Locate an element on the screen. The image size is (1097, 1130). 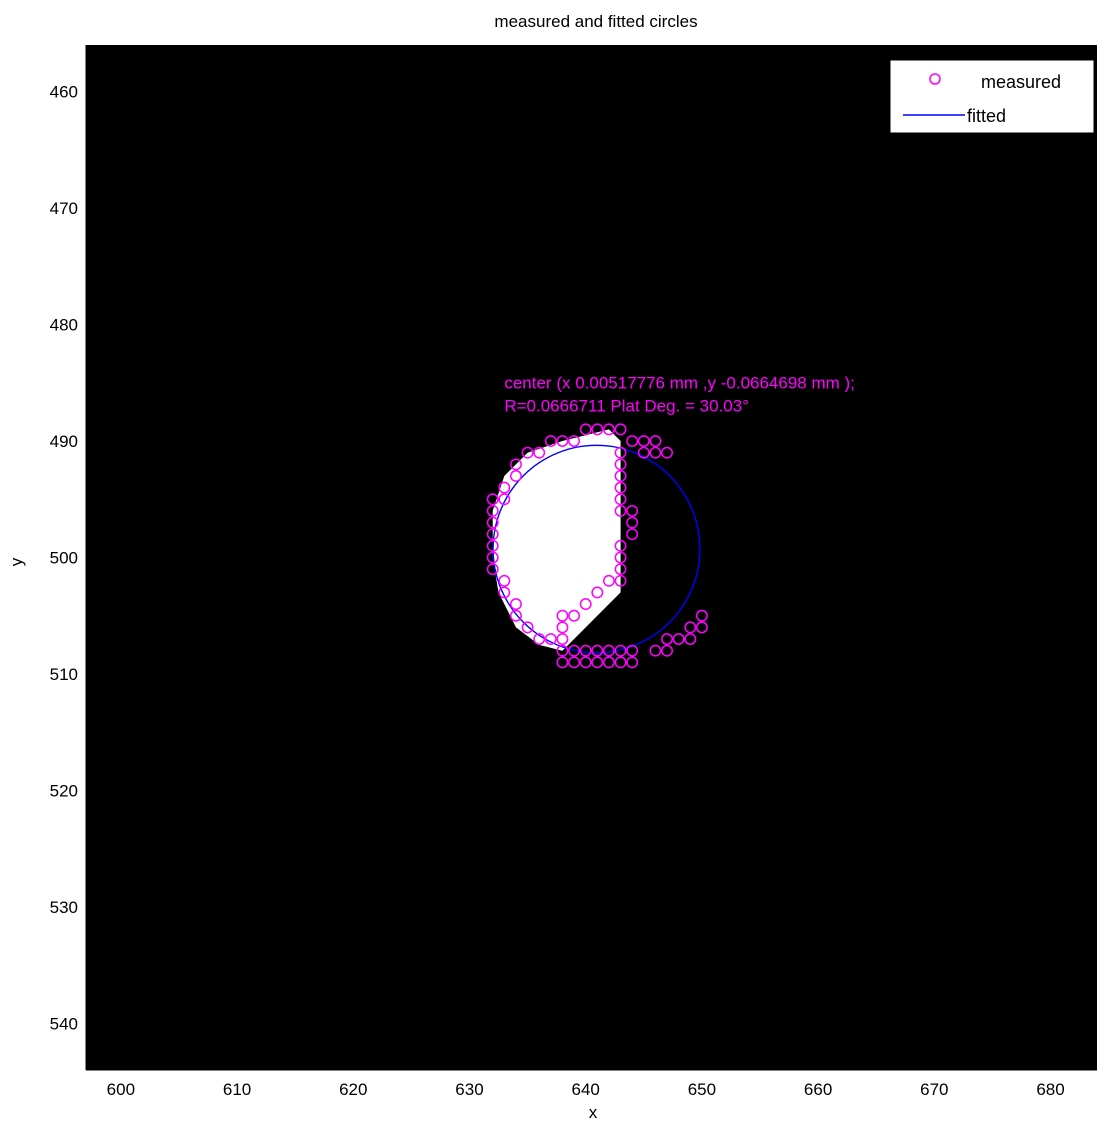
y-tick-label: 480 is located at coordinates (64, 325).